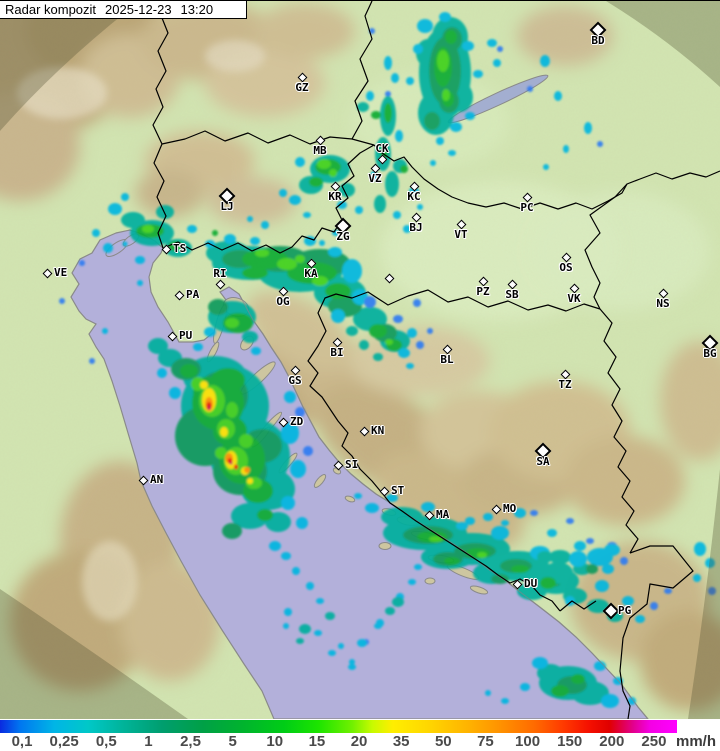  What do you see at coordinates (22, 741) in the screenshot?
I see `legend-value: 0,1` at bounding box center [22, 741].